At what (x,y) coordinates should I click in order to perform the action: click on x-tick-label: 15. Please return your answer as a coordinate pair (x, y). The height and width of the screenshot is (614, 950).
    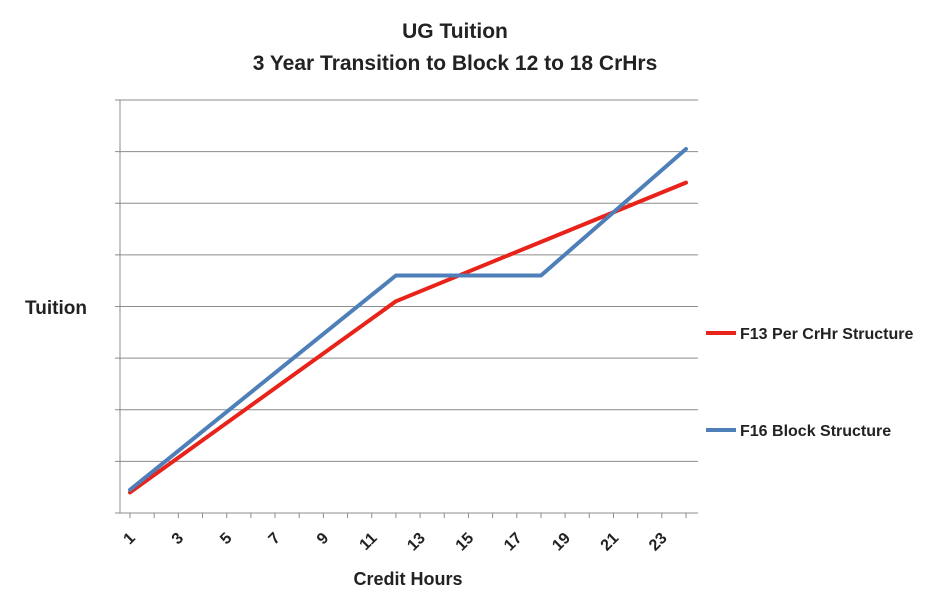
    Looking at the image, I should click on (465, 542).